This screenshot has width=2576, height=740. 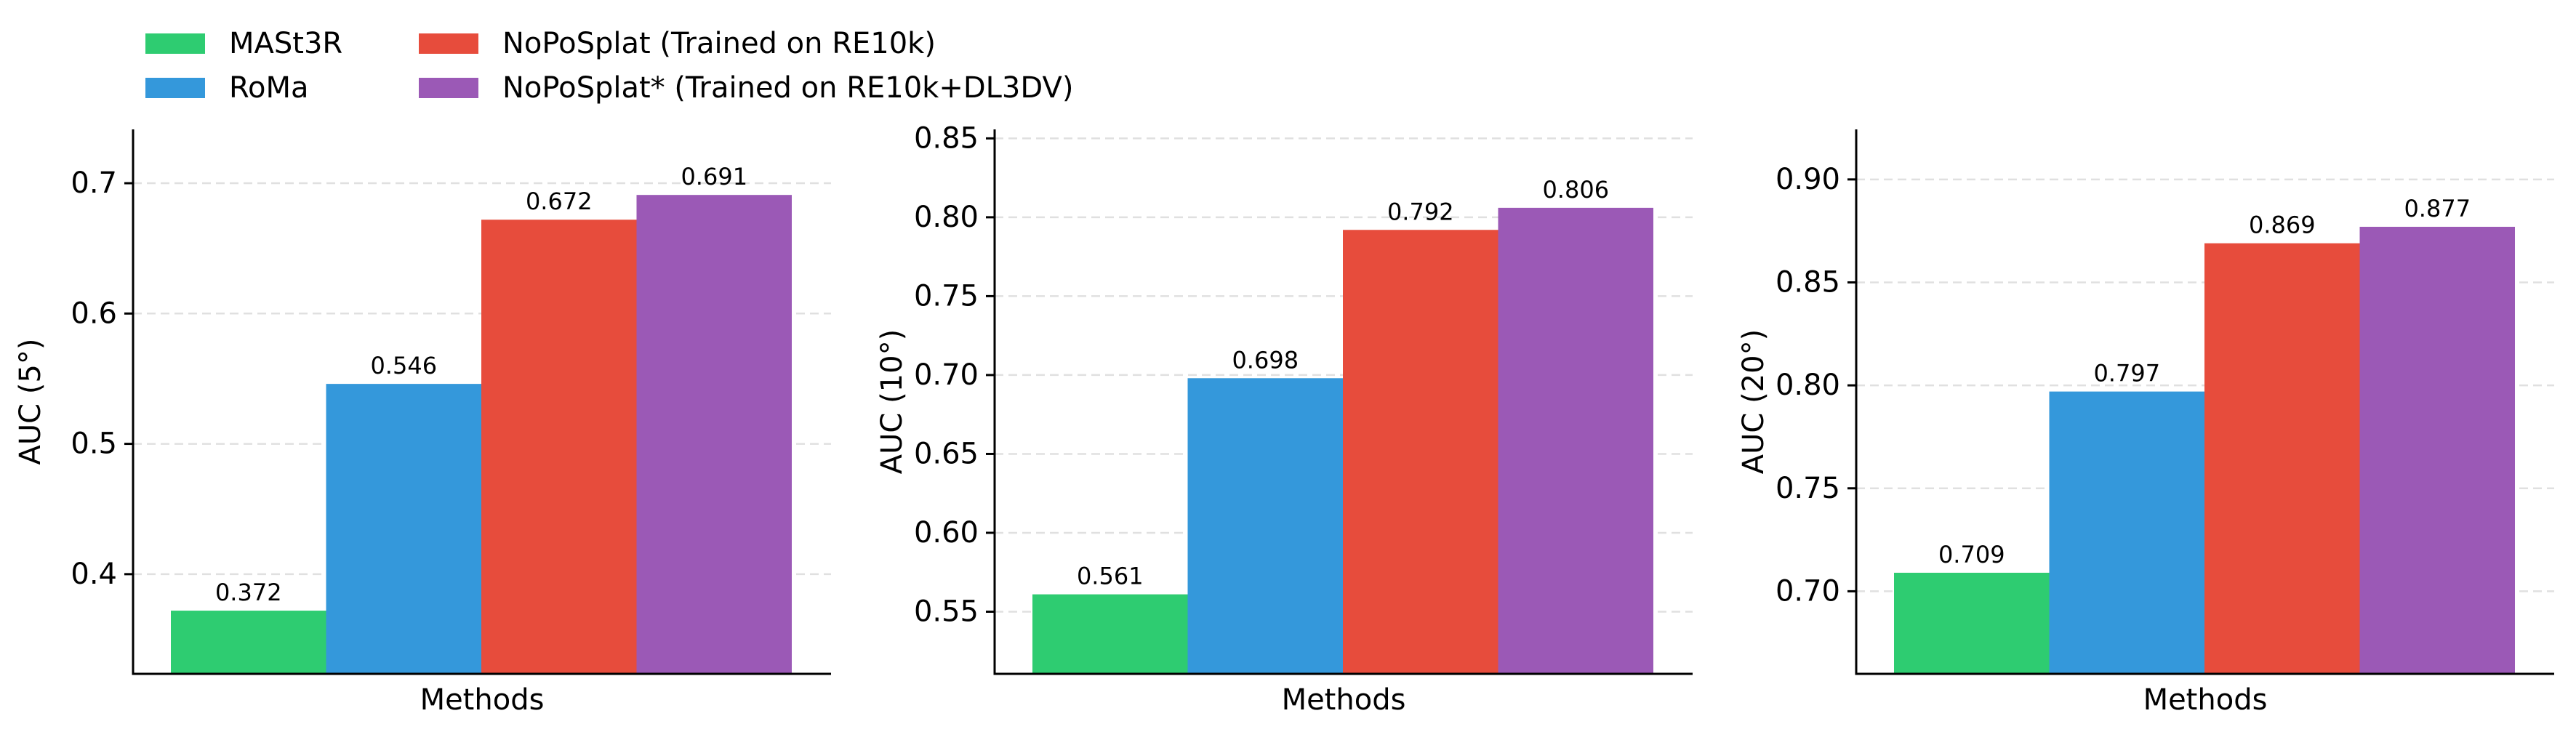 What do you see at coordinates (269, 88) in the screenshot?
I see `legend-label: RoMa` at bounding box center [269, 88].